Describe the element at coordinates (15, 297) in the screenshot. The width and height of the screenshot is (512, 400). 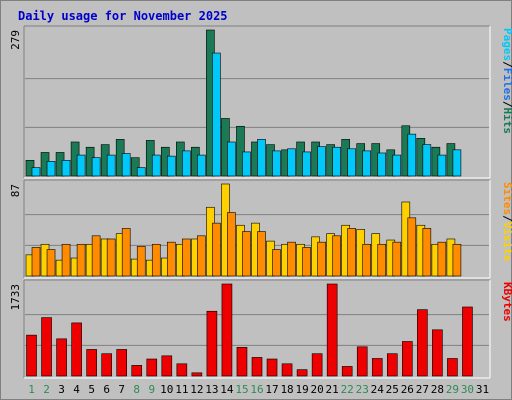
I see `y-max-label: 1733` at that location.